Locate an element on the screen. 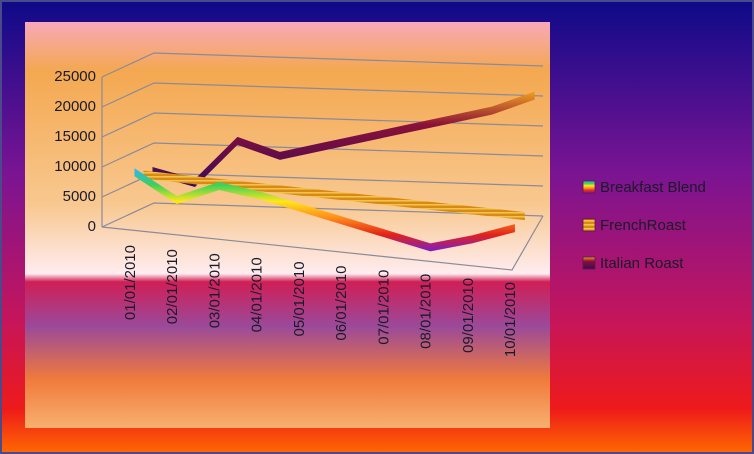  legend-label: Italian Roast is located at coordinates (642, 263).